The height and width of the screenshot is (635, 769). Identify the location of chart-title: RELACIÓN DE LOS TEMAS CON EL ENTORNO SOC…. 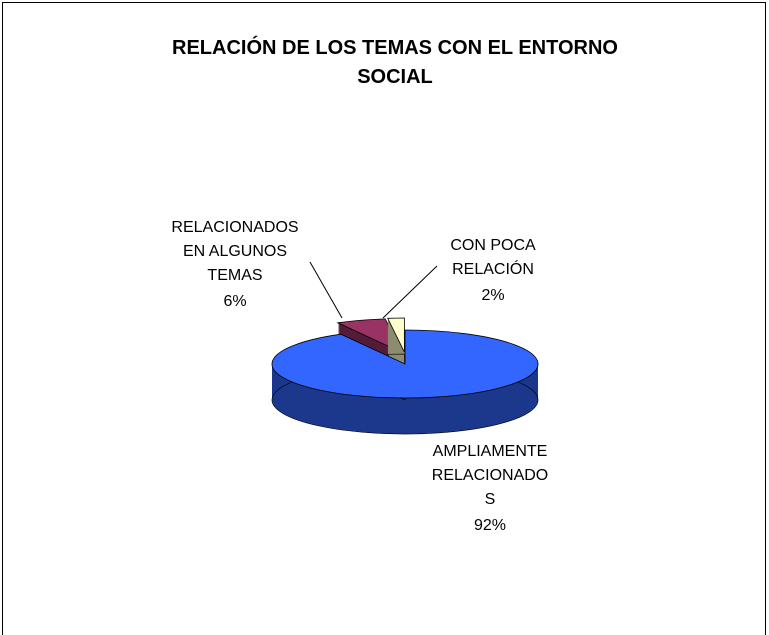
(395, 62).